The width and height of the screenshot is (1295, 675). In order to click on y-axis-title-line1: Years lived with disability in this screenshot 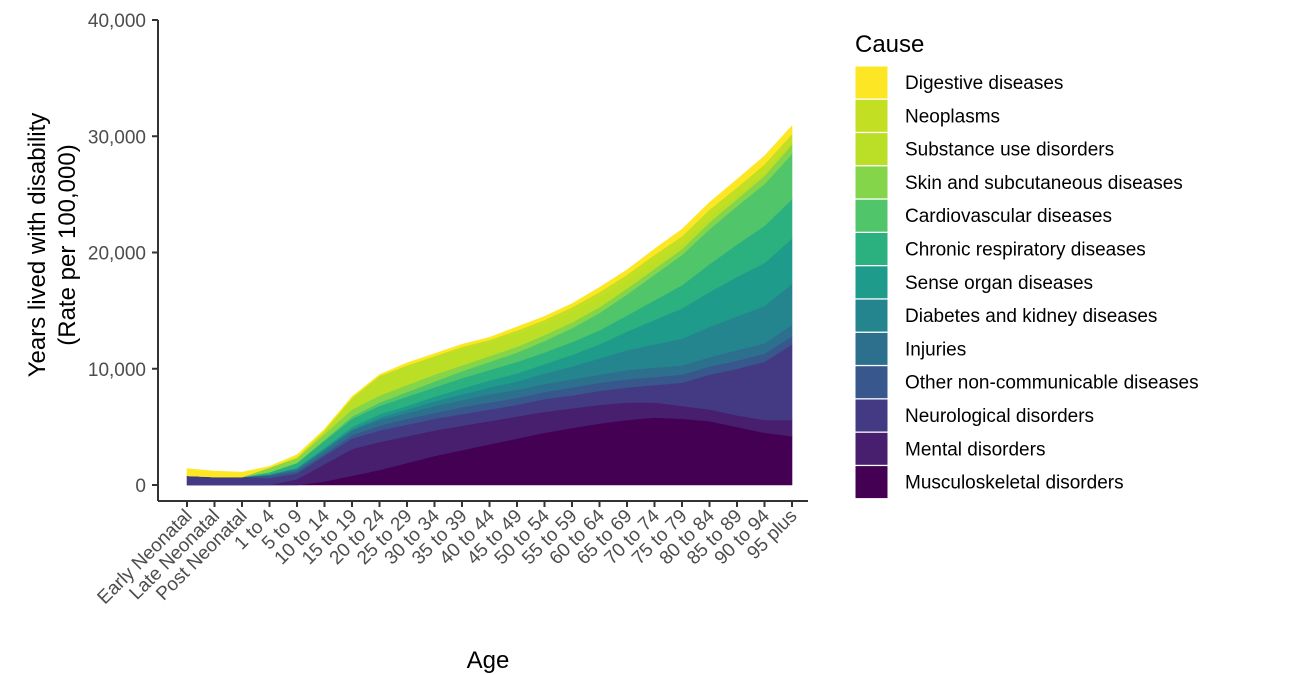, I will do `click(37, 245)`.